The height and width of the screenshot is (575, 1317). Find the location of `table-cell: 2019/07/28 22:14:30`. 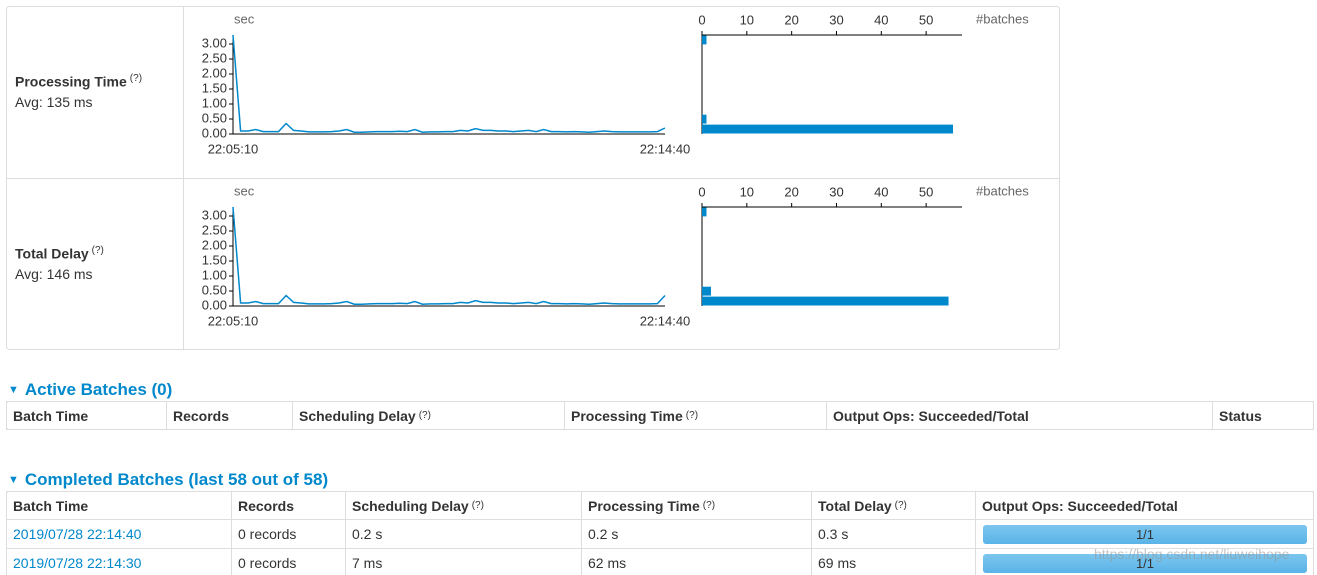

table-cell: 2019/07/28 22:14:30 is located at coordinates (119, 562).